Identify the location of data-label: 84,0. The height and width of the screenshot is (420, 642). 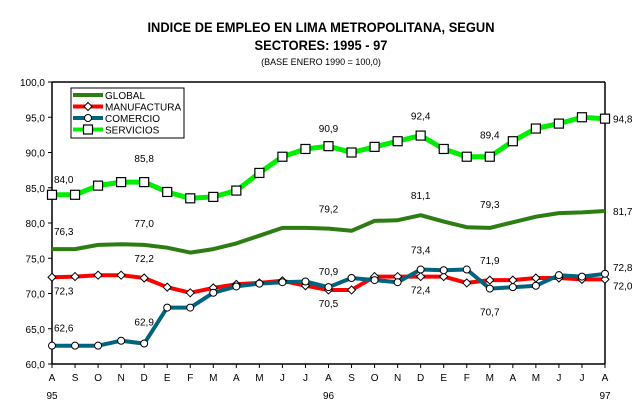
(64, 180).